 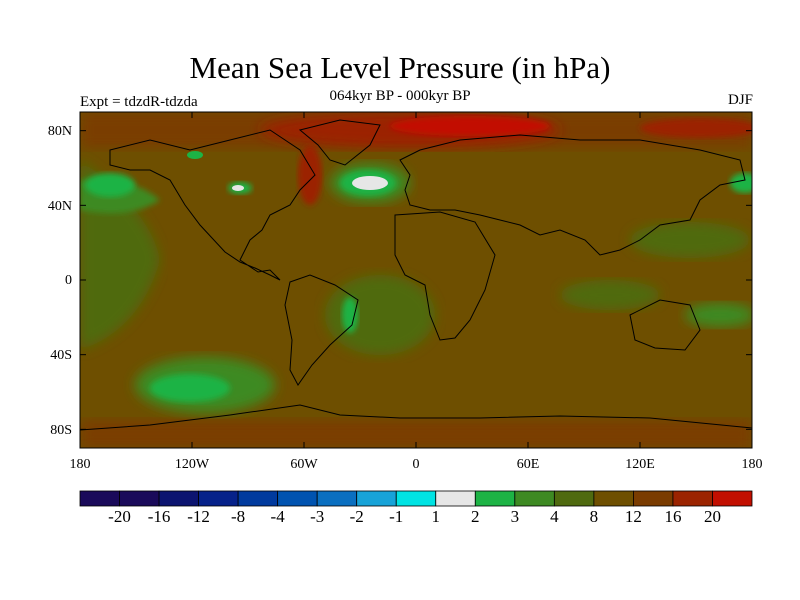 I want to click on north-pacific-core, so click(x=110, y=185).